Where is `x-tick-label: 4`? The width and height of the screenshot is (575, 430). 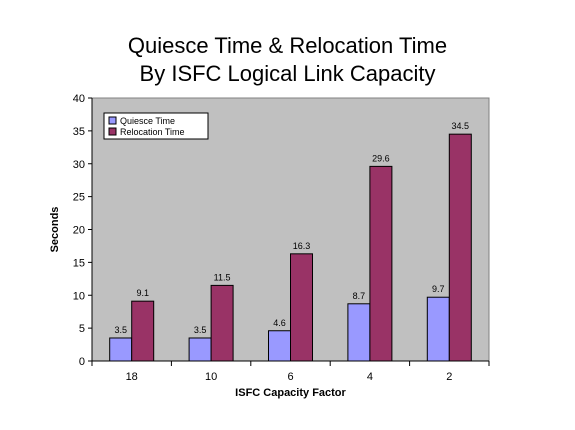 x-tick-label: 4 is located at coordinates (370, 377).